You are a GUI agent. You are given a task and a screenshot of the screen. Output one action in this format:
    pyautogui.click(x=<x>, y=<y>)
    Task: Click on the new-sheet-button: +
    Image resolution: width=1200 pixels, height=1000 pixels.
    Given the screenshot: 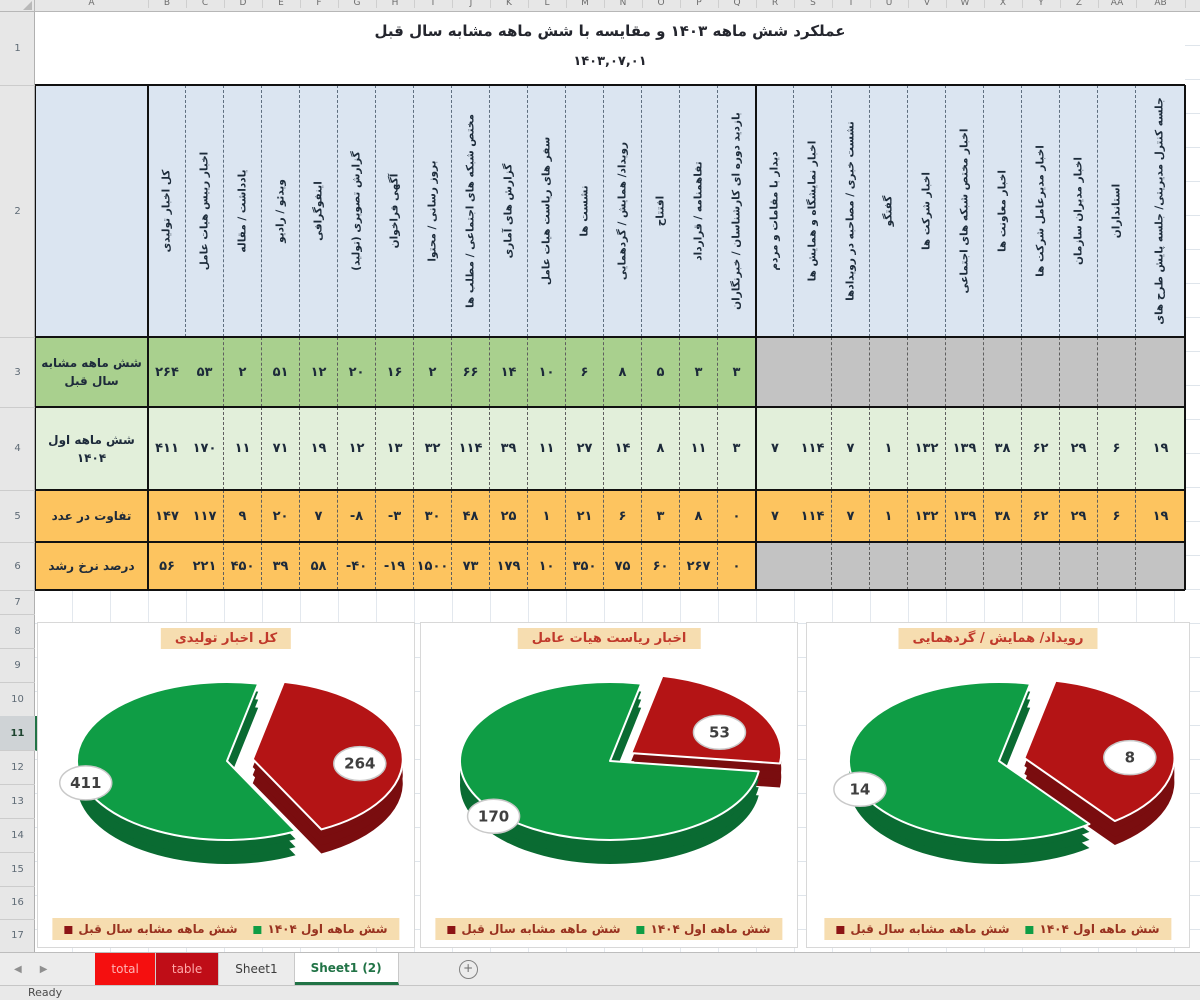 What is the action you would take?
    pyautogui.click(x=468, y=969)
    